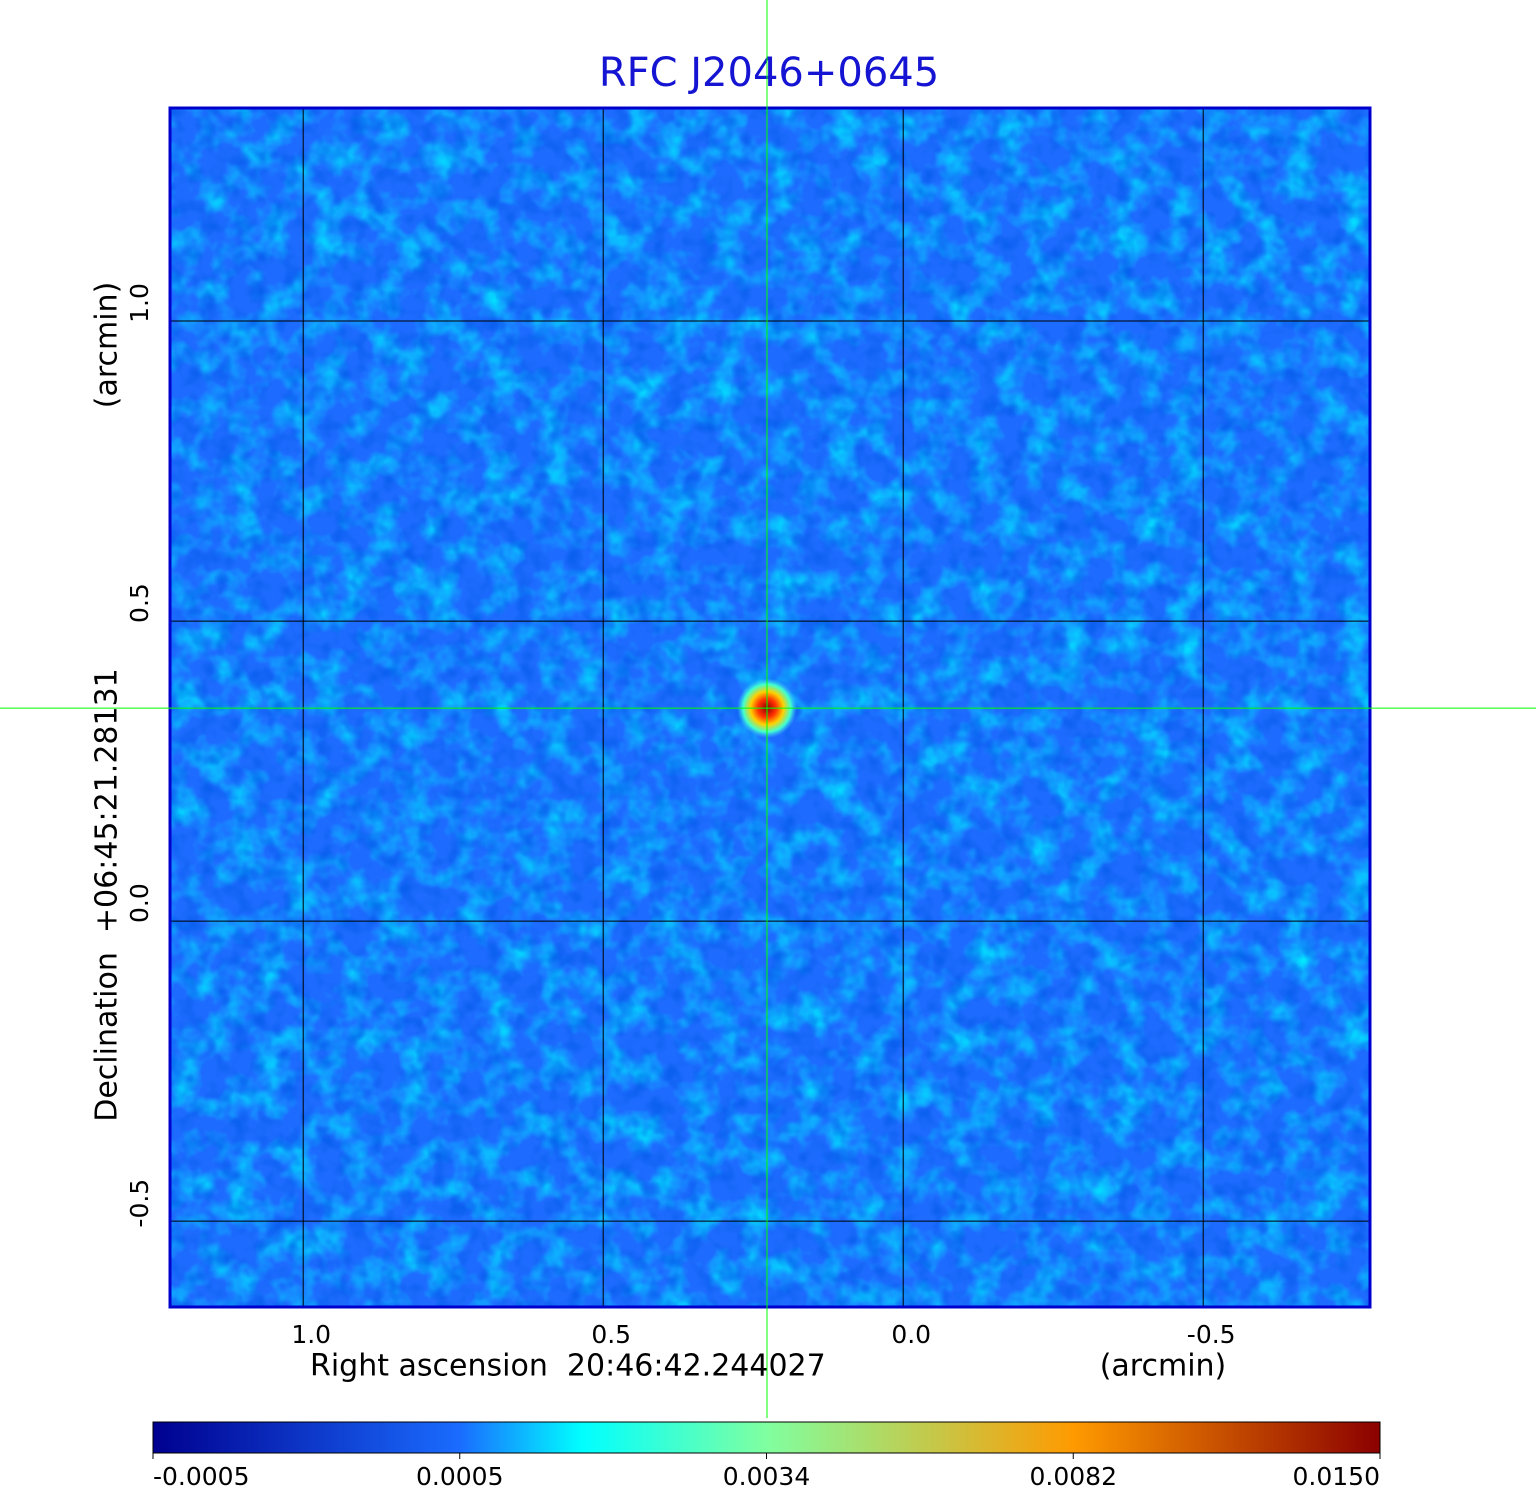 The width and height of the screenshot is (1536, 1511). I want to click on x-tick-label: 1.0, so click(311, 1334).